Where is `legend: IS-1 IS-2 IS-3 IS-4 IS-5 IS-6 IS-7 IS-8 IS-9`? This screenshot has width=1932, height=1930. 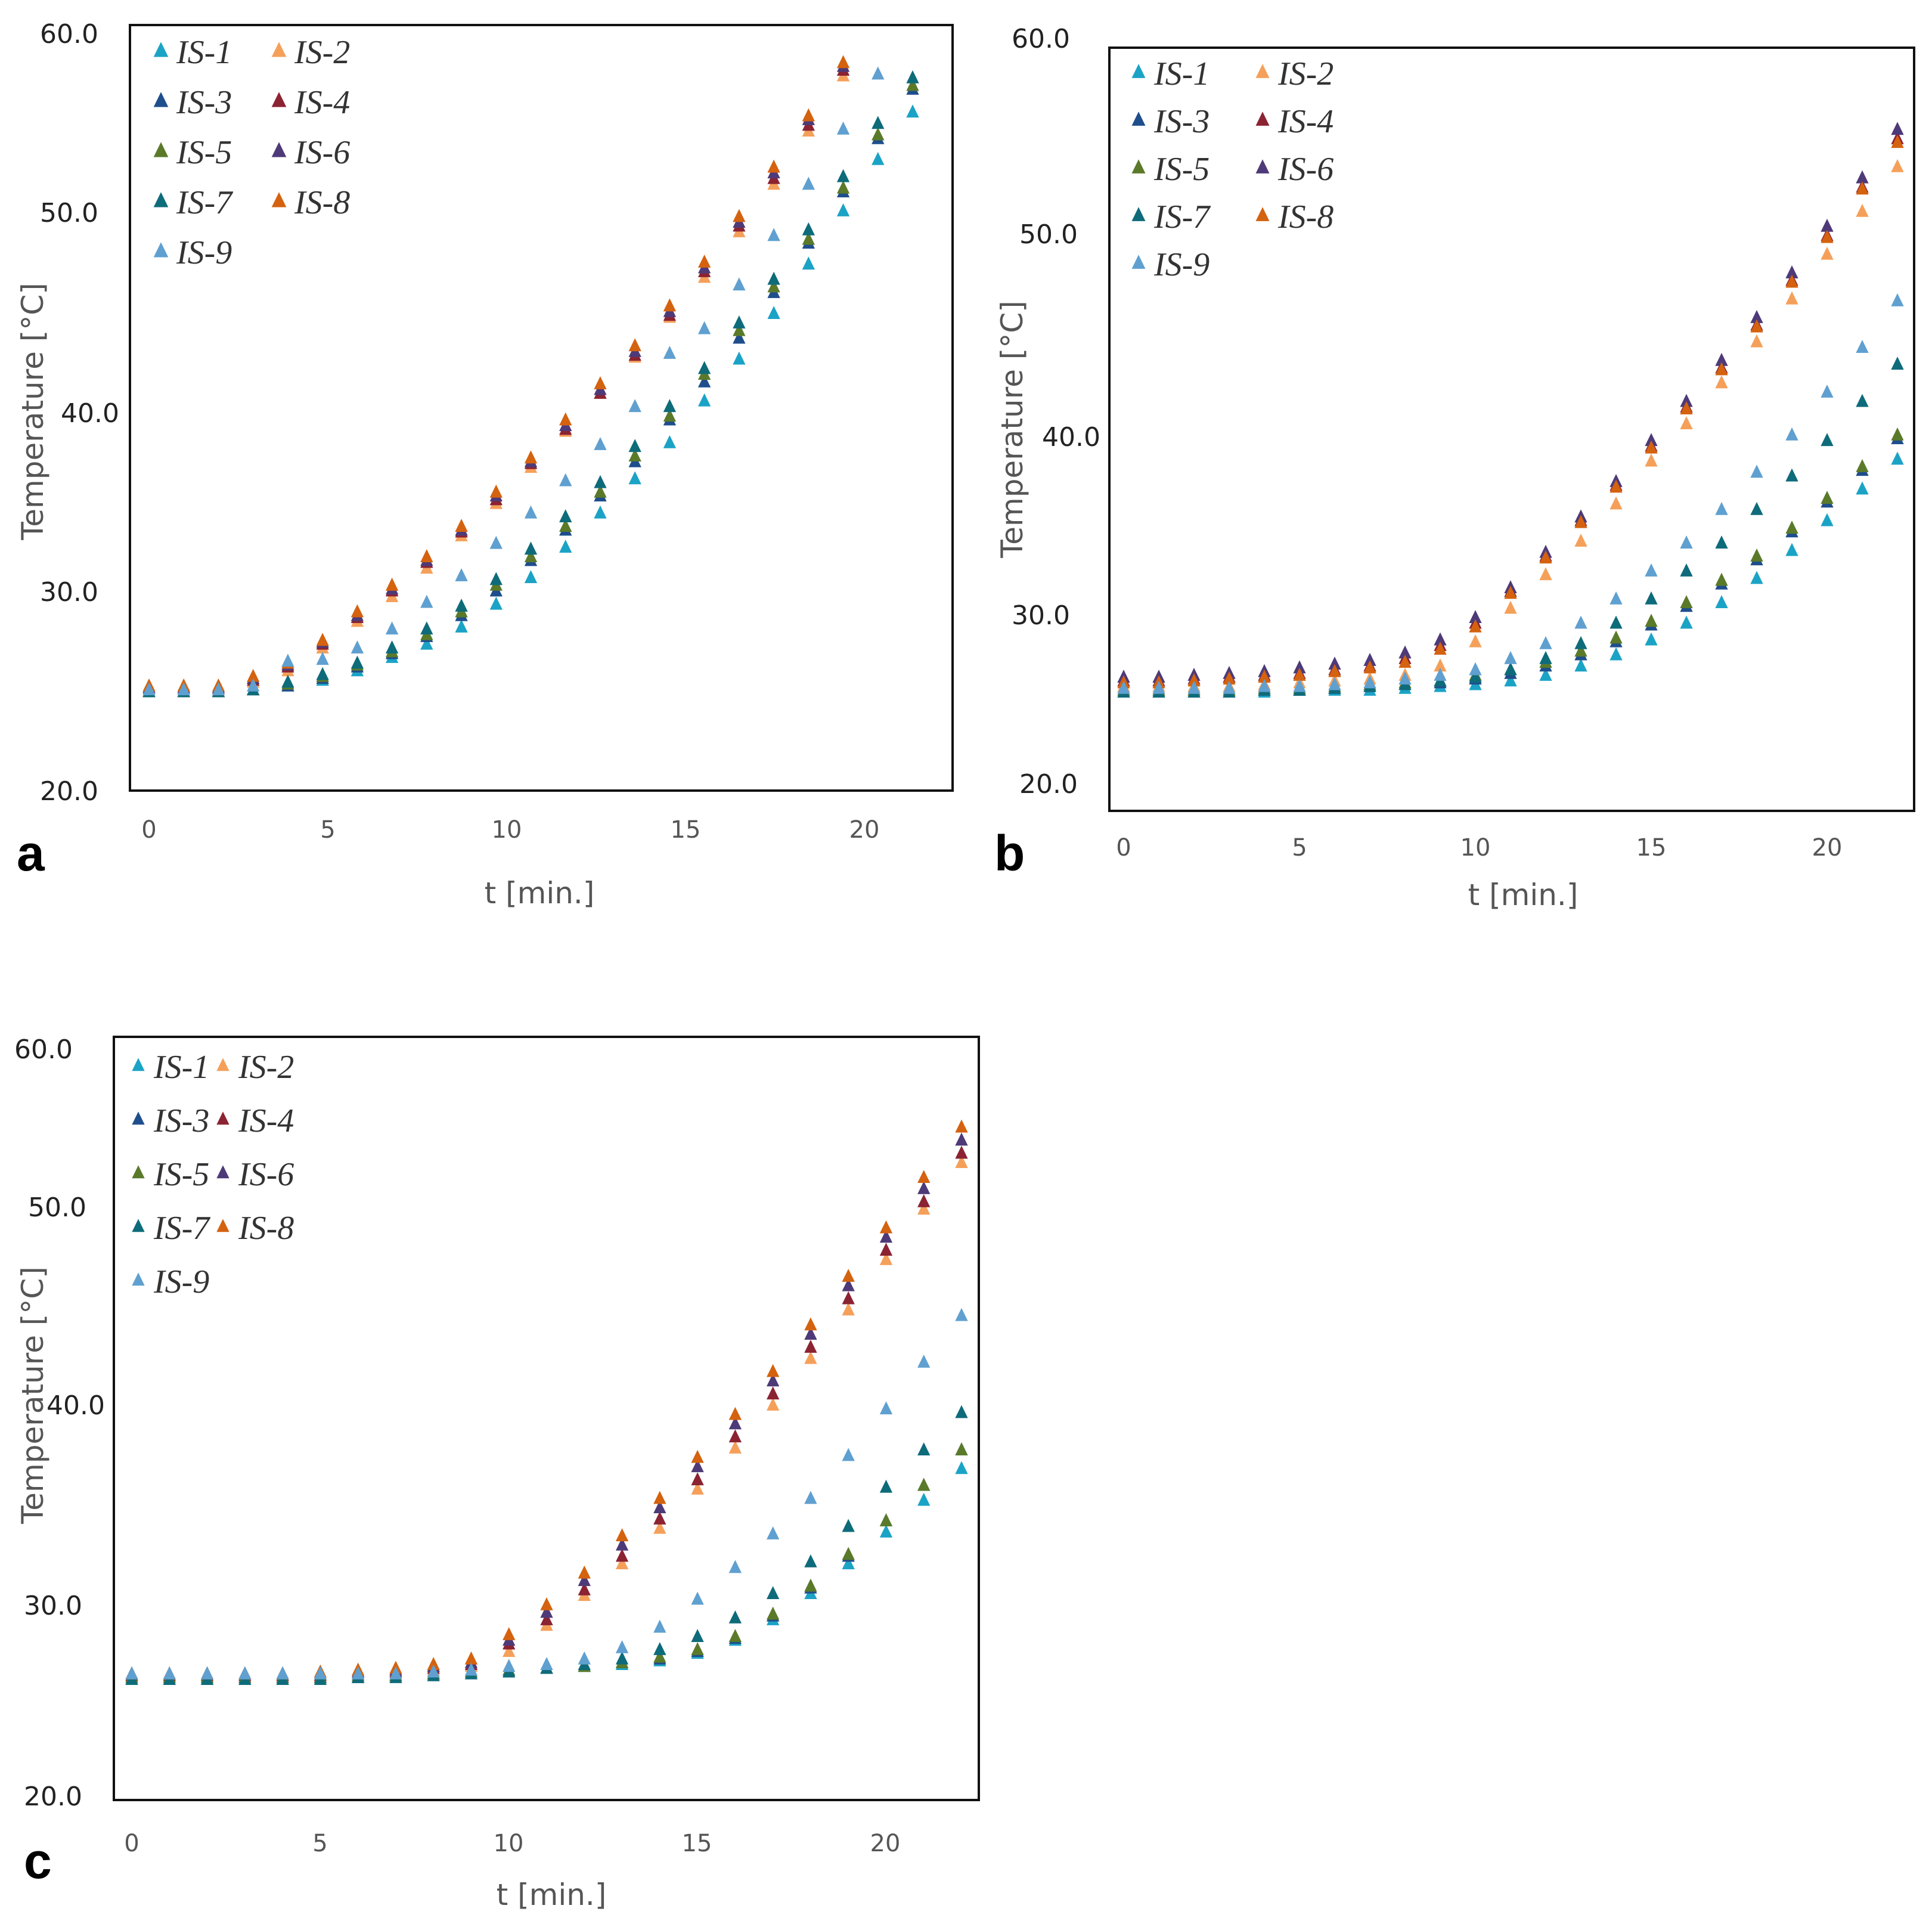
legend: IS-1 IS-2 IS-3 IS-4 IS-5 IS-6 IS-7 IS-8 IS-9 is located at coordinates (251, 152).